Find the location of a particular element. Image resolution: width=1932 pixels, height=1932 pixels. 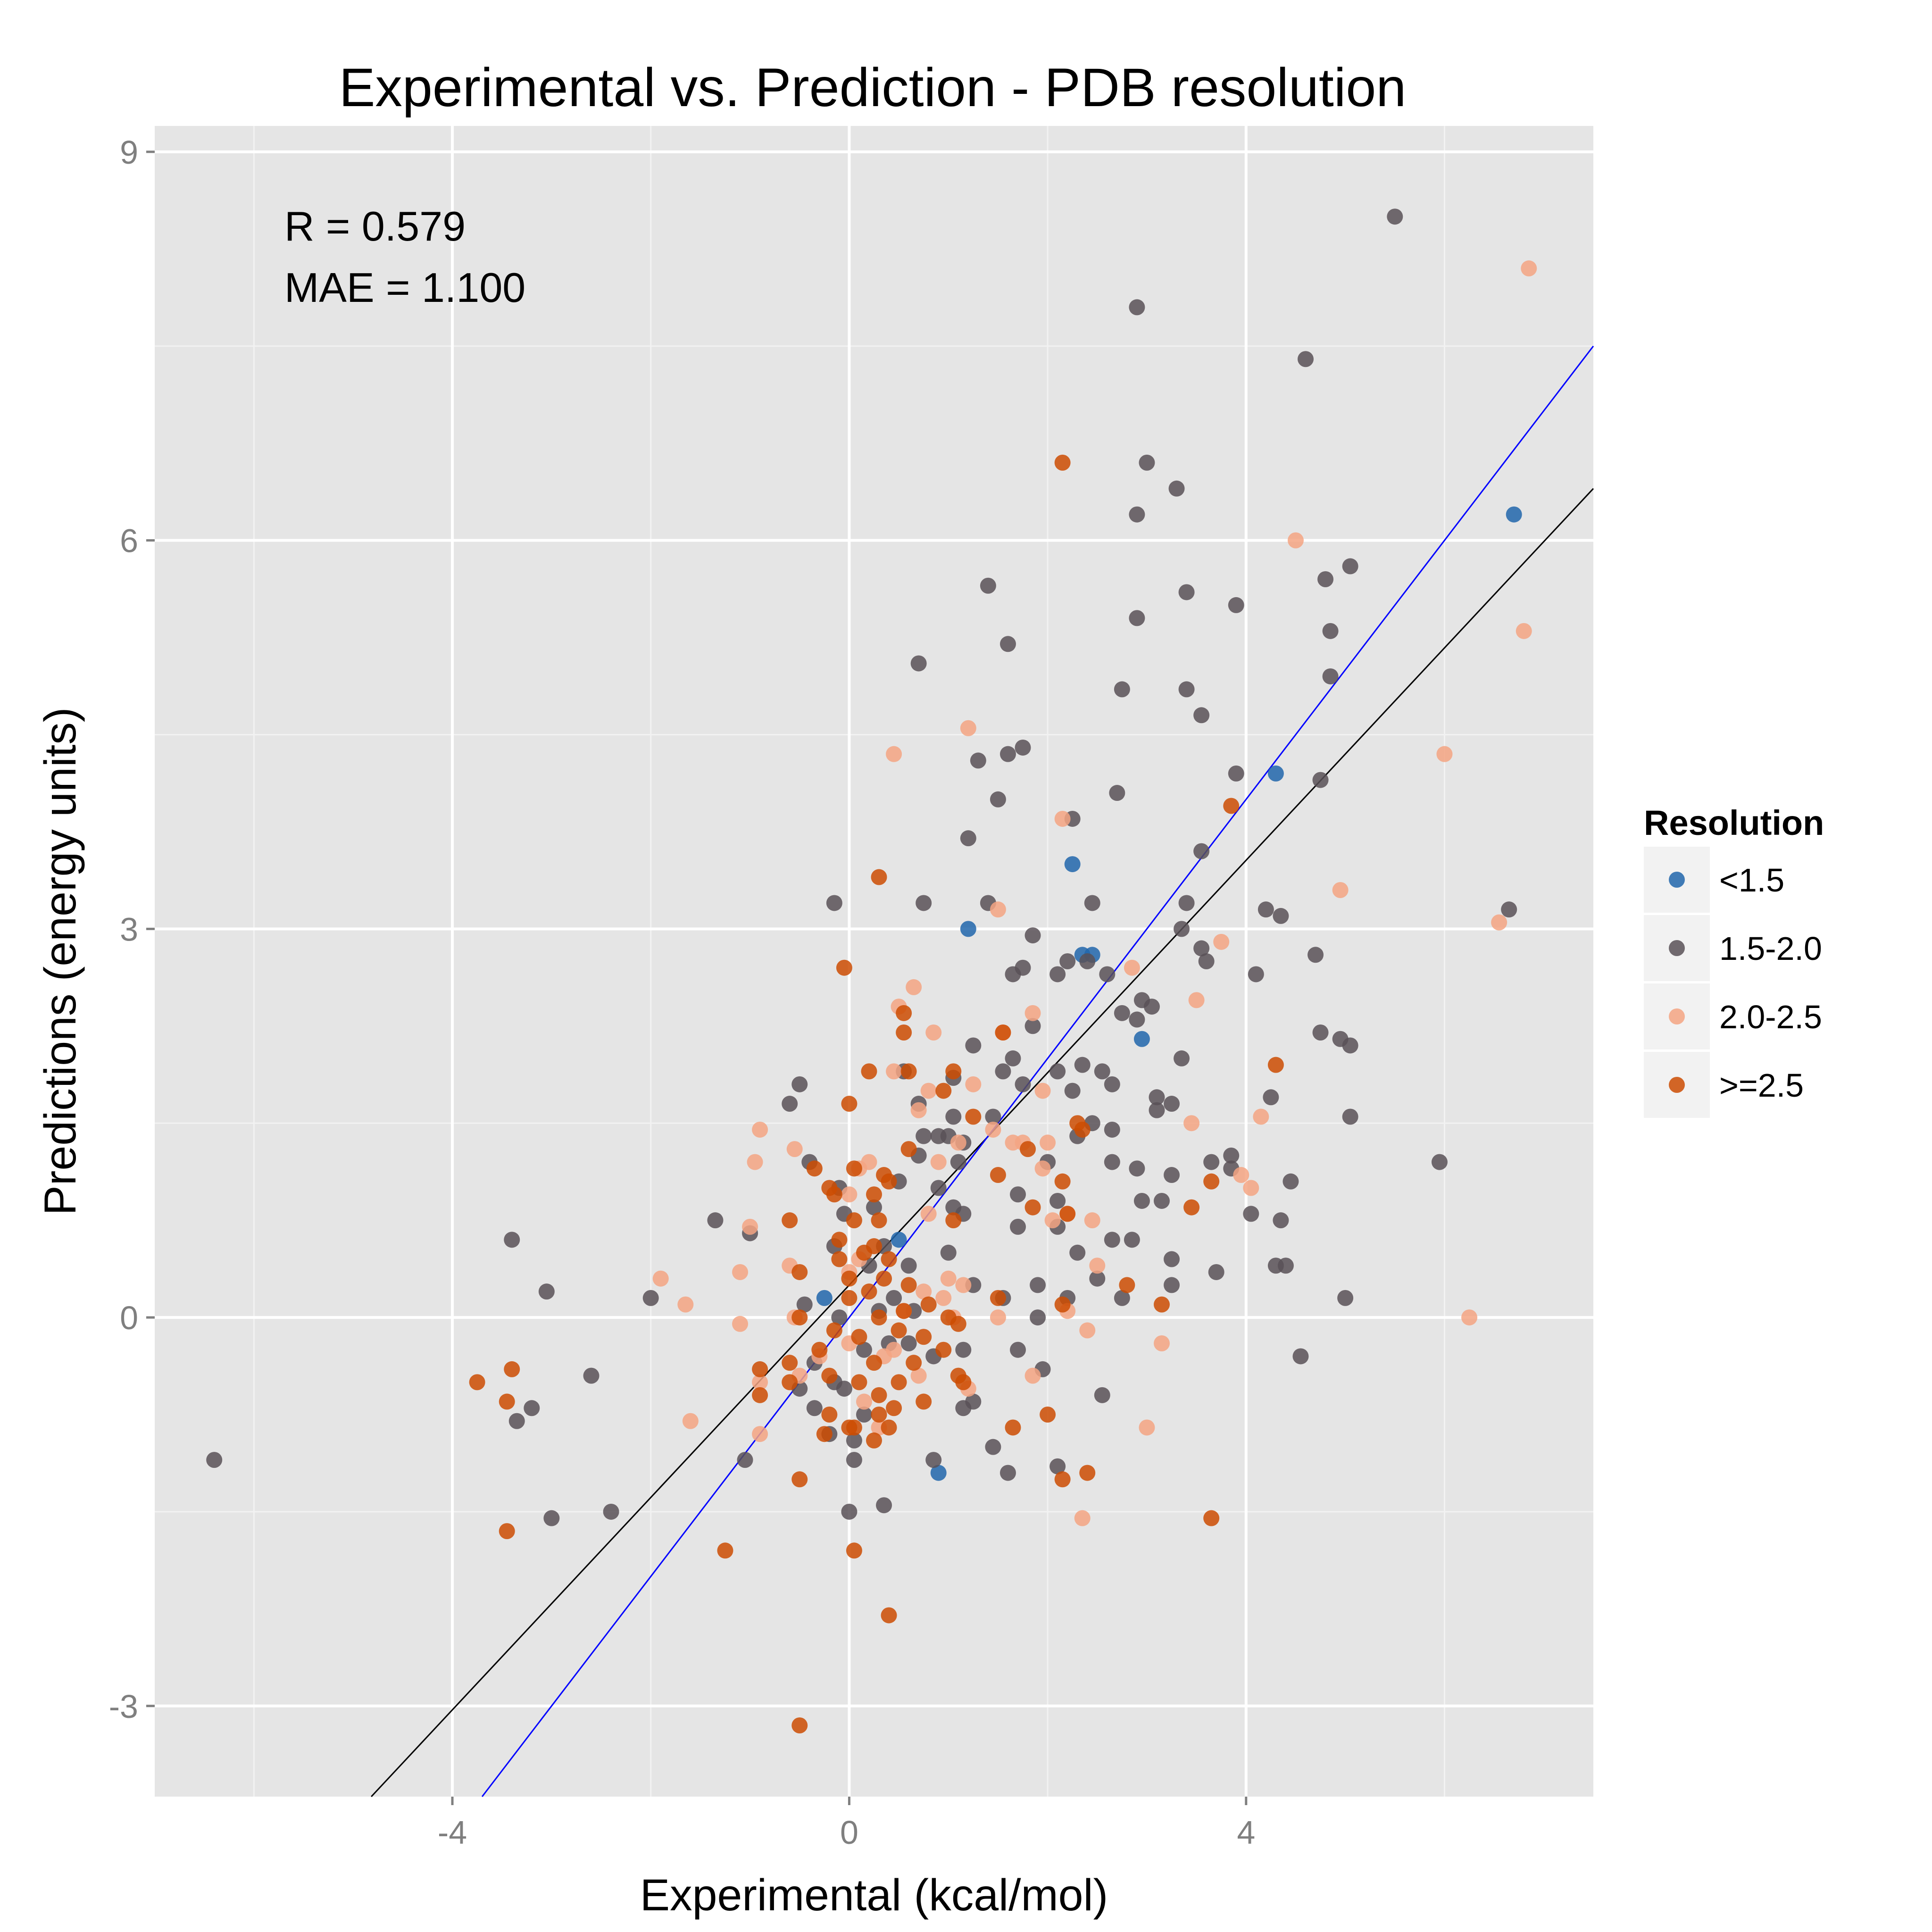

legend: Resolution <1.5 1.5-2.0 2.0-2.5 >=2.5 is located at coordinates (1734, 960).